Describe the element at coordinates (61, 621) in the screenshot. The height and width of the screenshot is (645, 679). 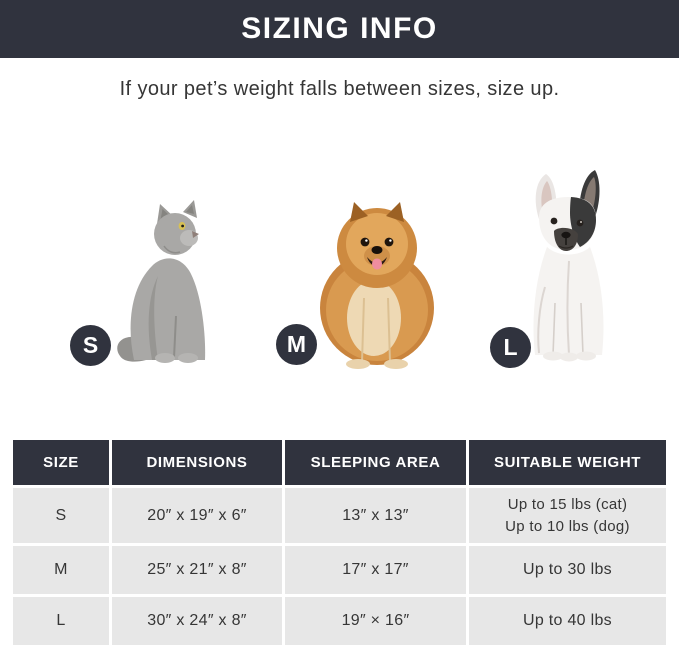
I see `cell-size-l: L` at that location.